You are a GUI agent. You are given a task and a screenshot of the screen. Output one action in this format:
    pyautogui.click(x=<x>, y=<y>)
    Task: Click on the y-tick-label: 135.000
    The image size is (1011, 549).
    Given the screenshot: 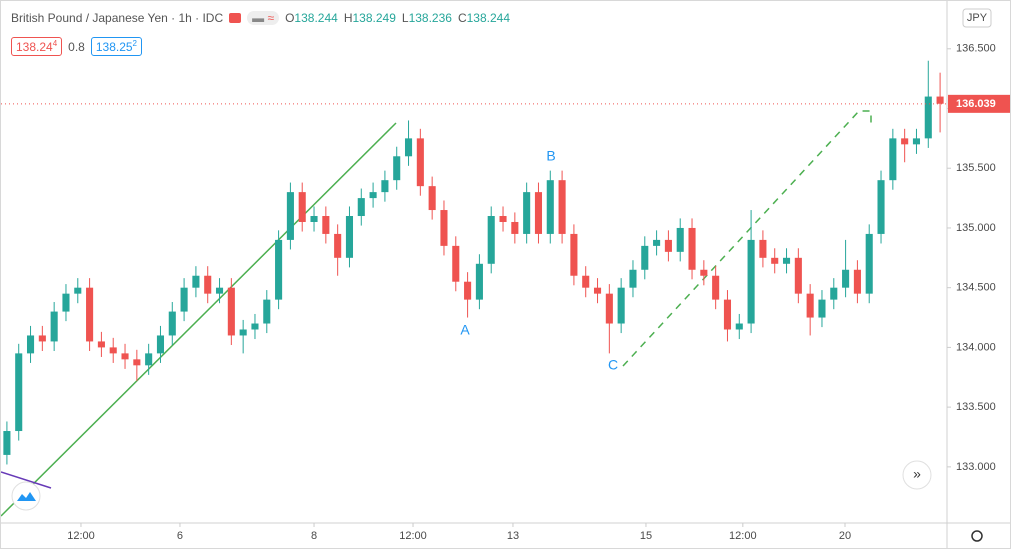 What is the action you would take?
    pyautogui.click(x=976, y=228)
    